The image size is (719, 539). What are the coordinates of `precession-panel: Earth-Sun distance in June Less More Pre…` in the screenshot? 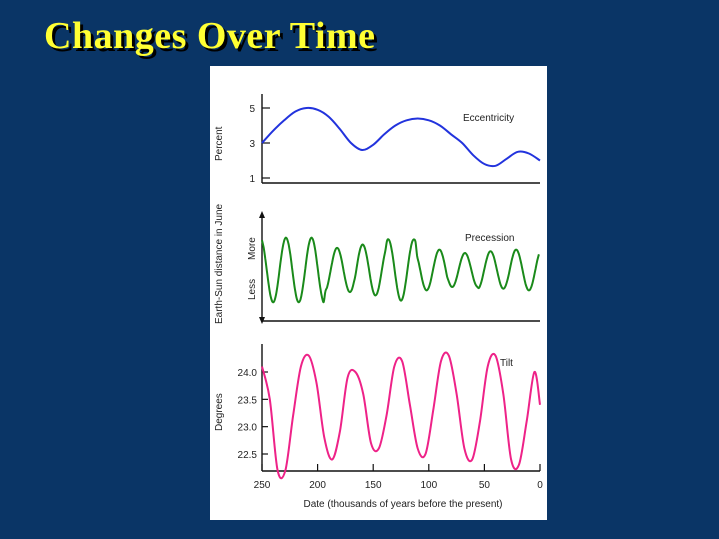 It's located at (377, 263).